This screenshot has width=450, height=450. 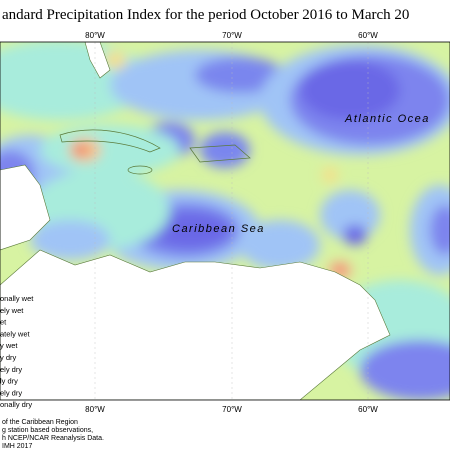 I want to click on legend-entry: onally dry, so click(x=16, y=404).